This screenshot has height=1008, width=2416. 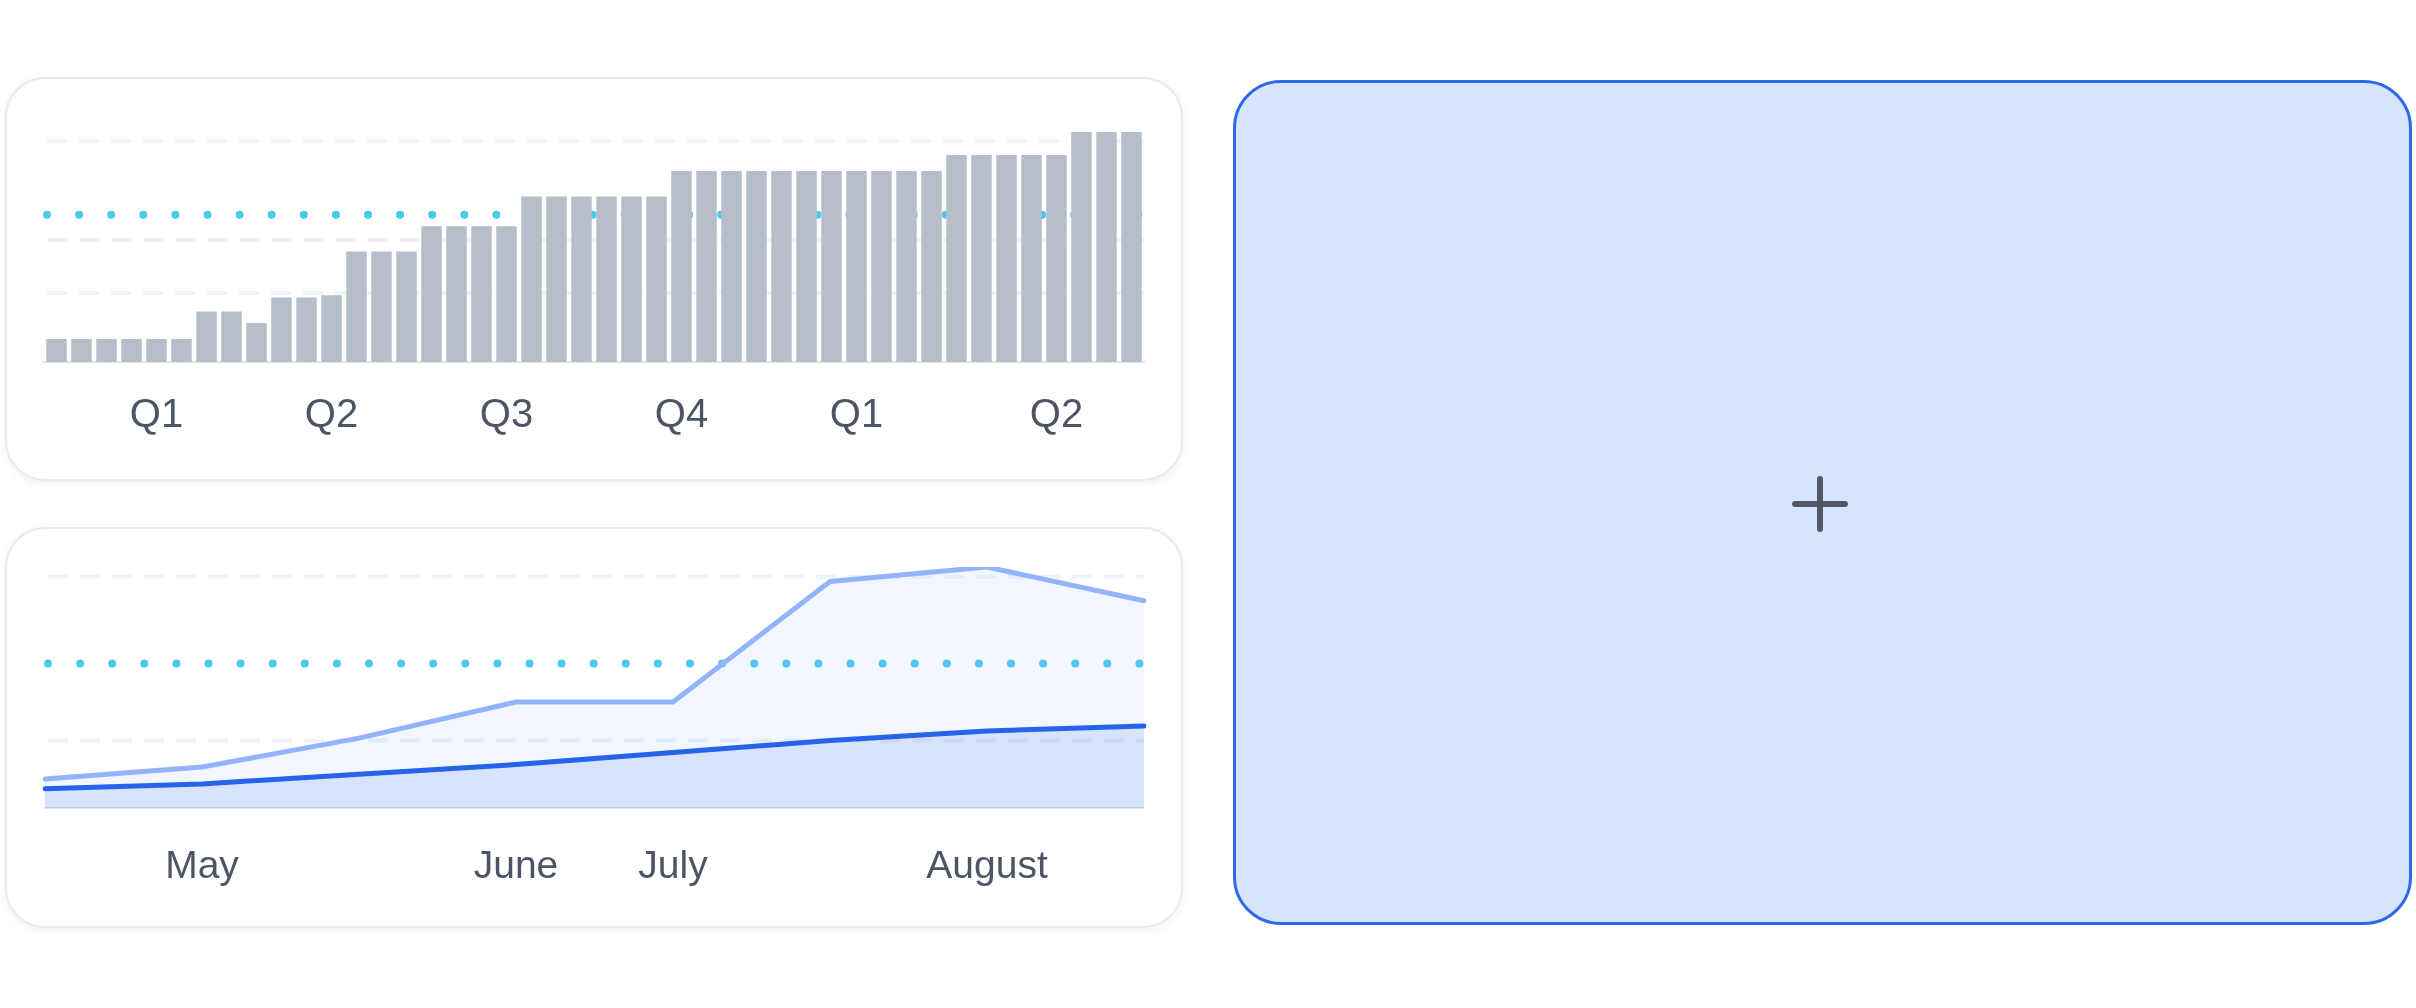 I want to click on x-tick-label: May, so click(x=202, y=865).